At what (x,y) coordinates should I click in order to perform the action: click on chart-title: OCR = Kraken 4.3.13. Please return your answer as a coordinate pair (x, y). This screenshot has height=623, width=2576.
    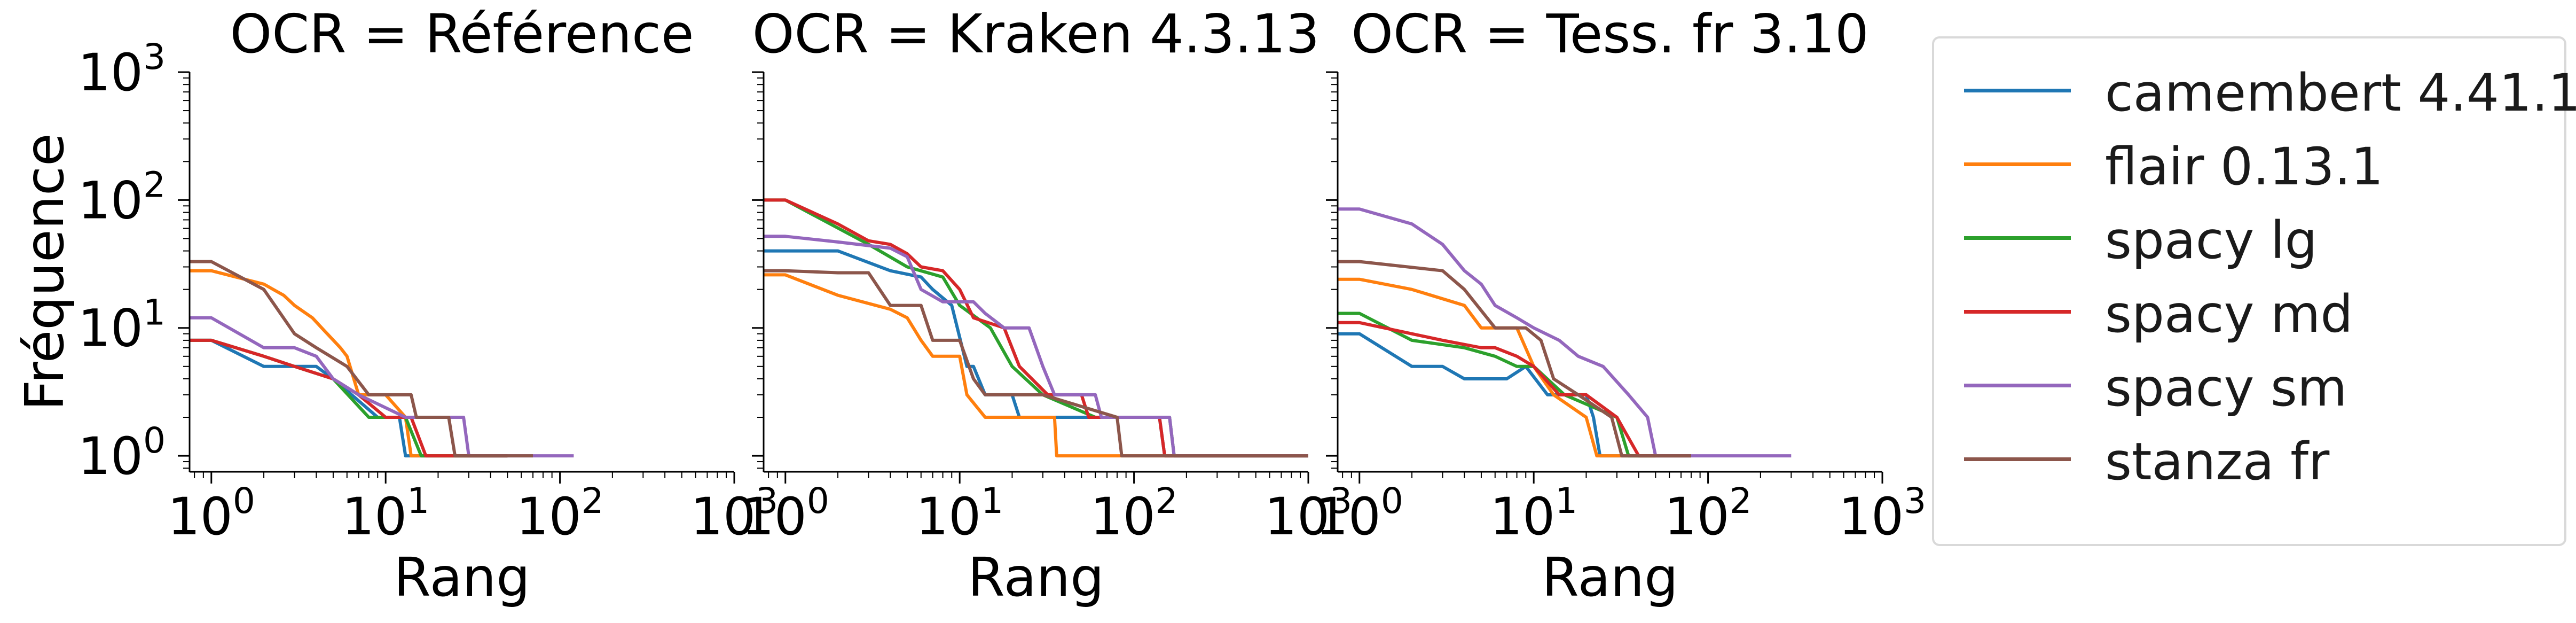
    Looking at the image, I should click on (1036, 34).